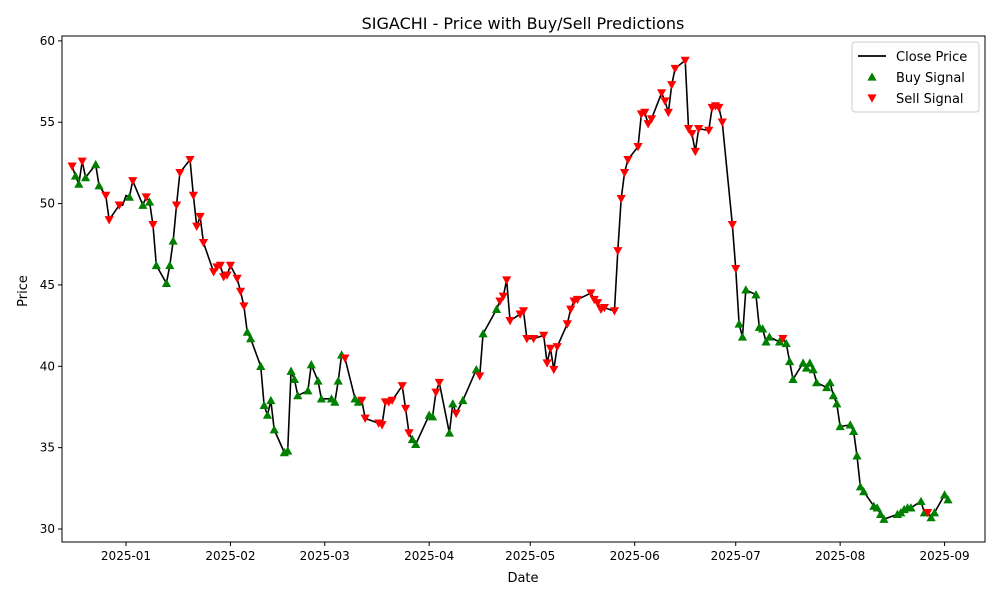 The image size is (1000, 600). I want to click on x-tick-label: 2025-05, so click(530, 556).